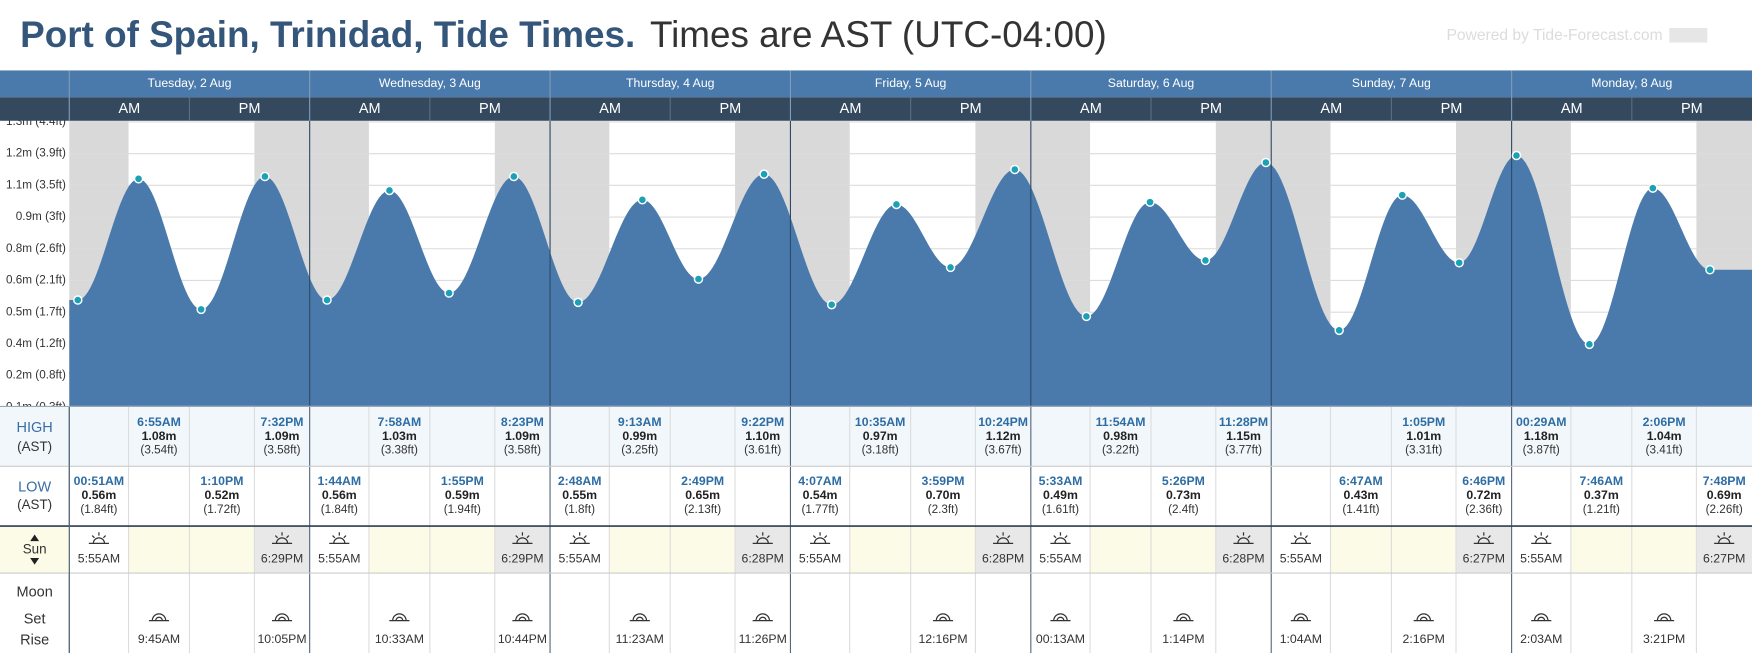  I want to click on tide-time: 9:13AM, so click(640, 422).